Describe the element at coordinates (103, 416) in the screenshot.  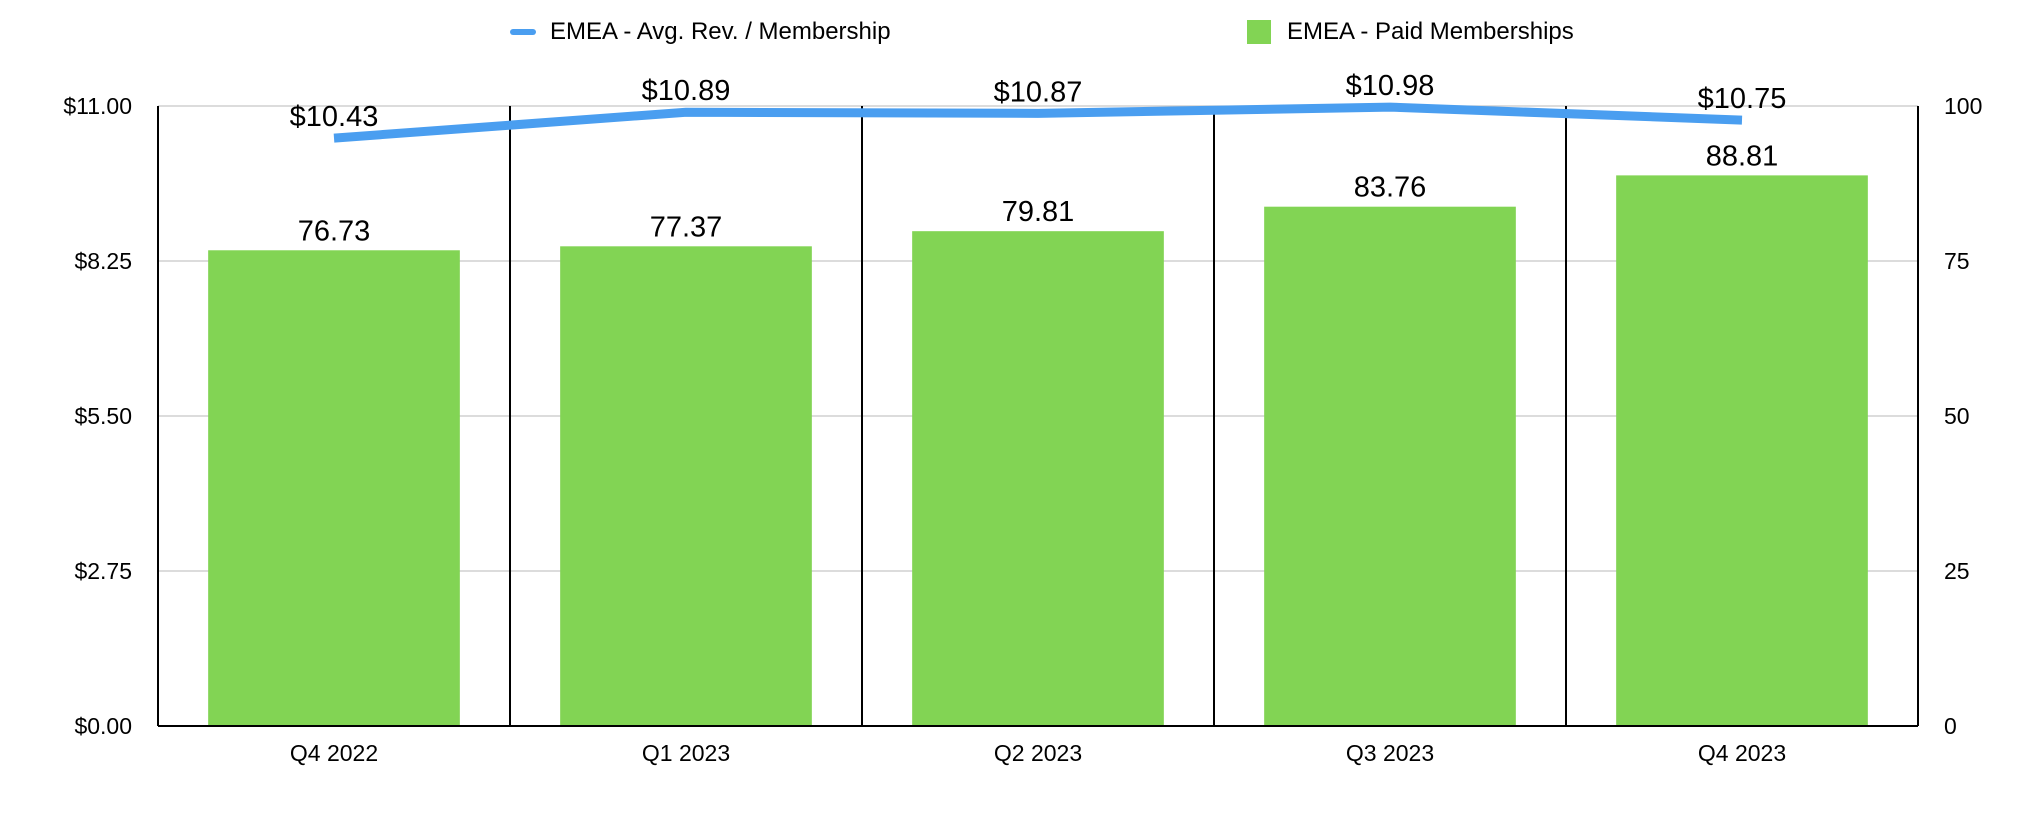
I see `y-left-tick-label: $5.50` at that location.